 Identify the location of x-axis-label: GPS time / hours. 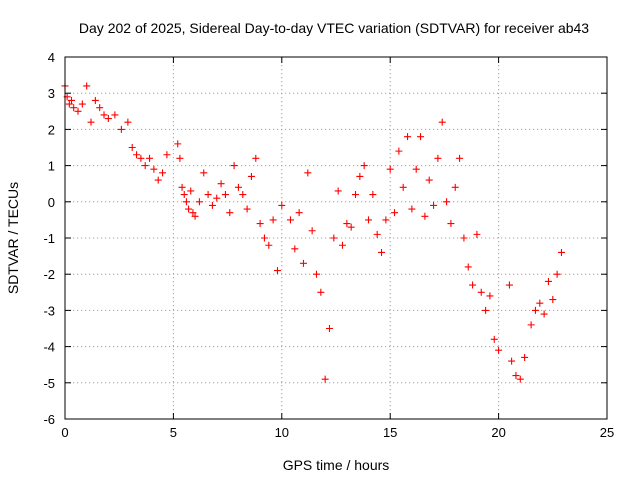
(336, 465).